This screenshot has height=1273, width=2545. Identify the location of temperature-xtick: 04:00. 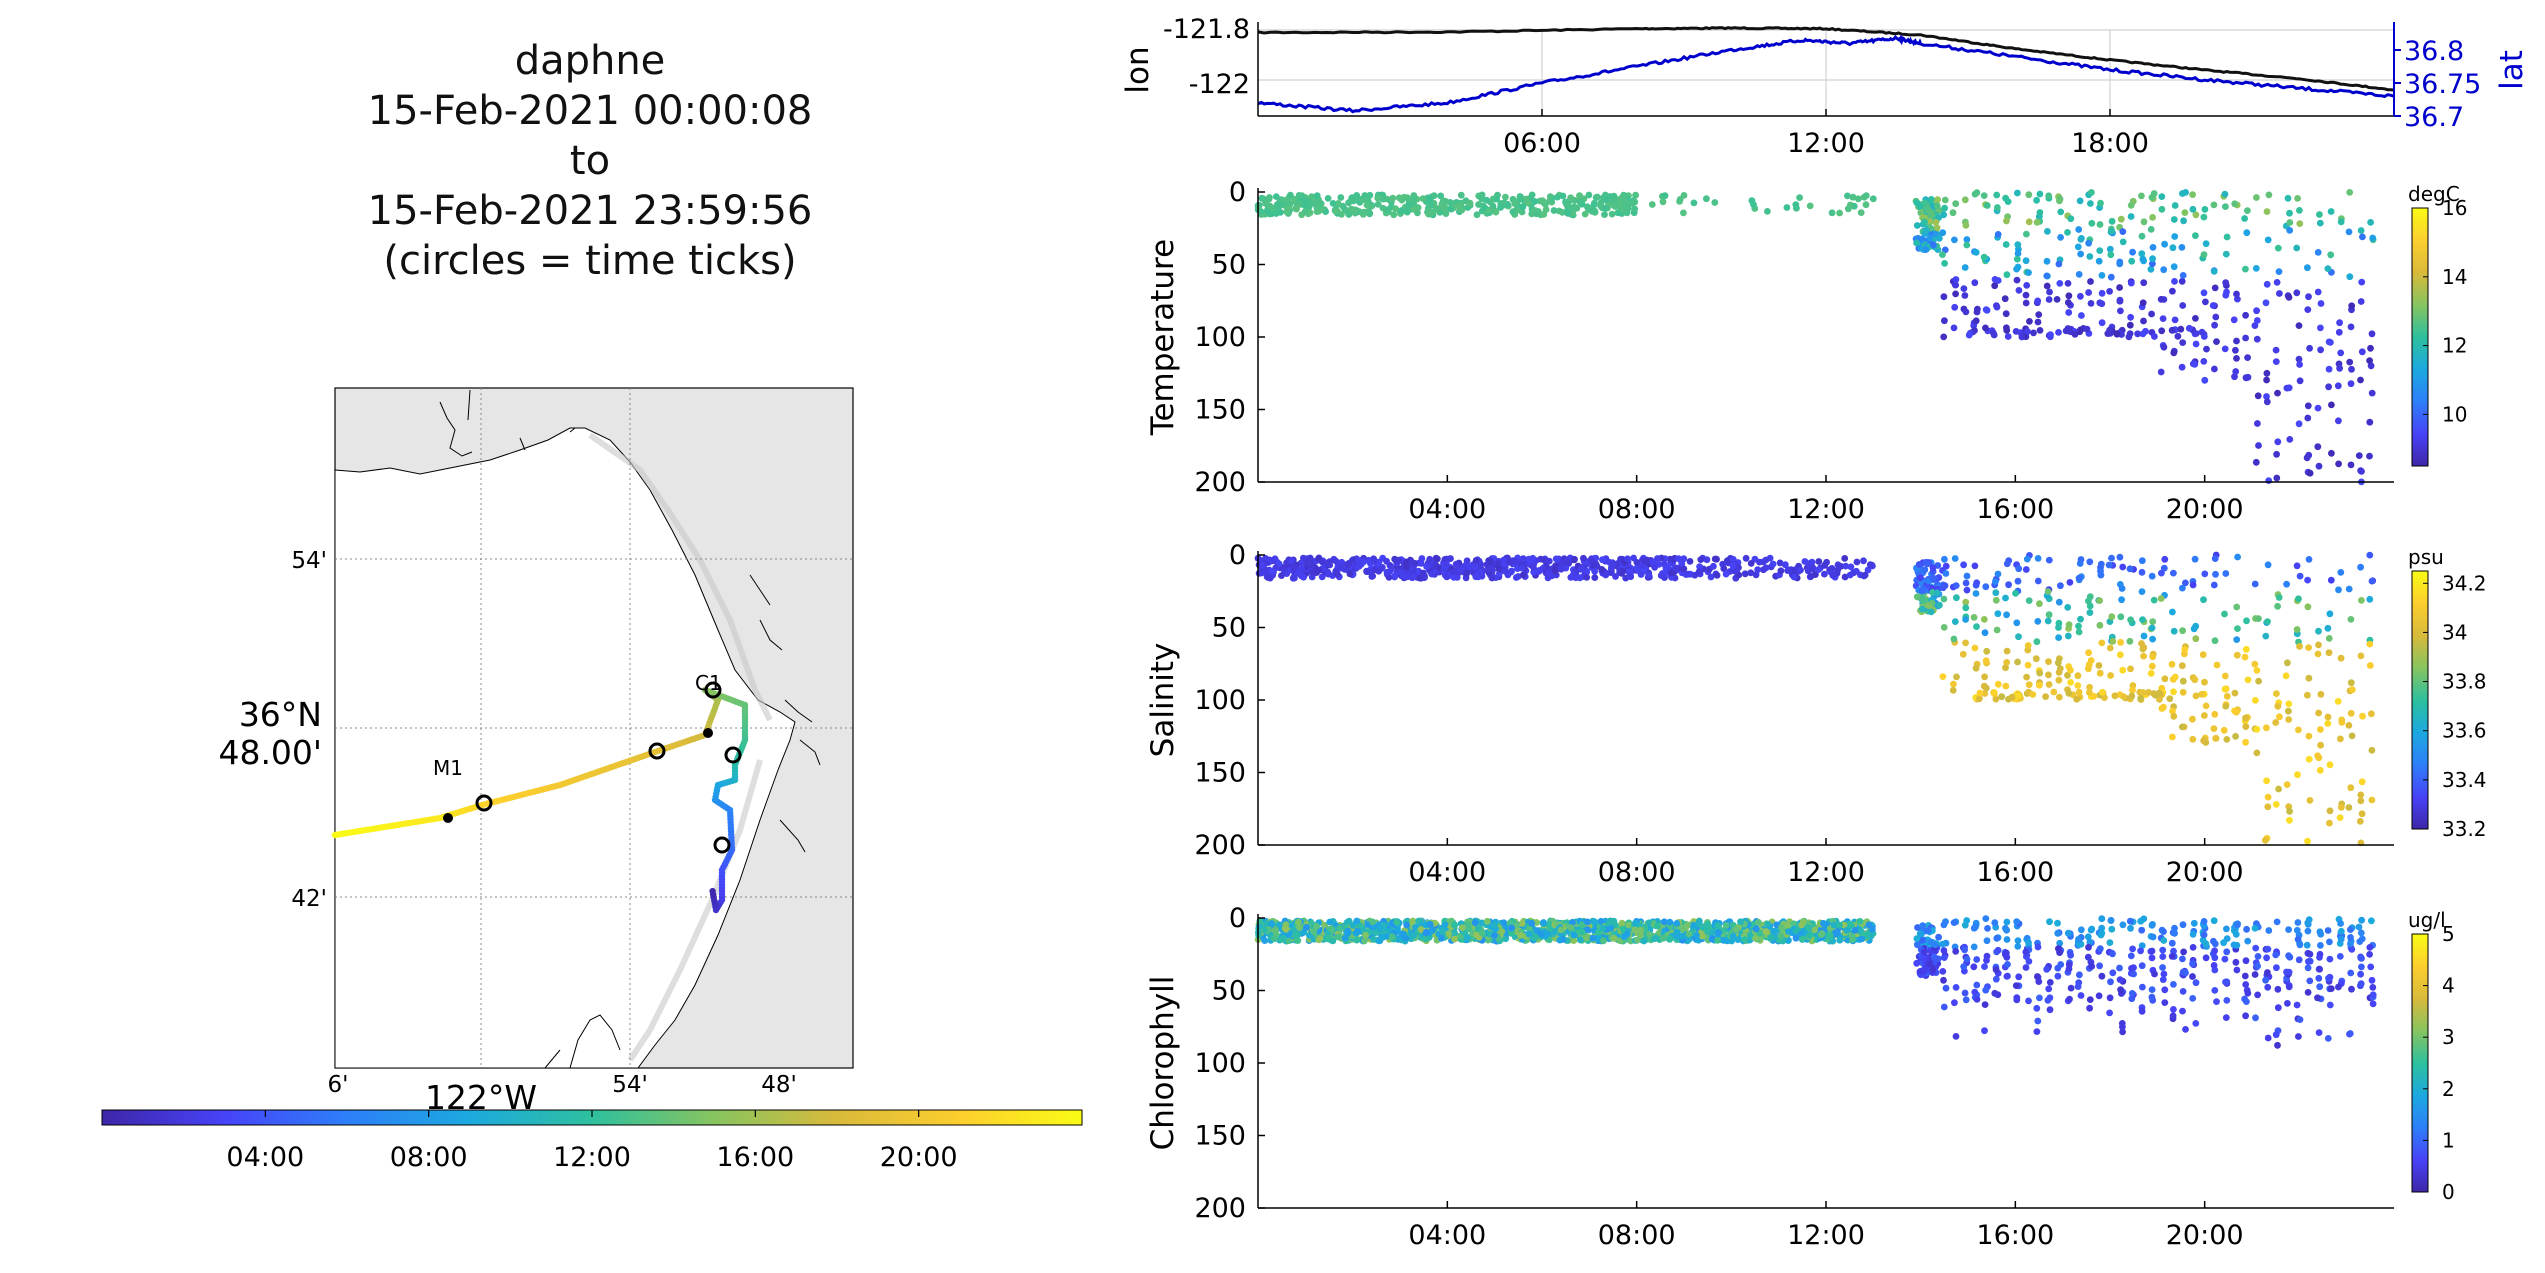
(1447, 509).